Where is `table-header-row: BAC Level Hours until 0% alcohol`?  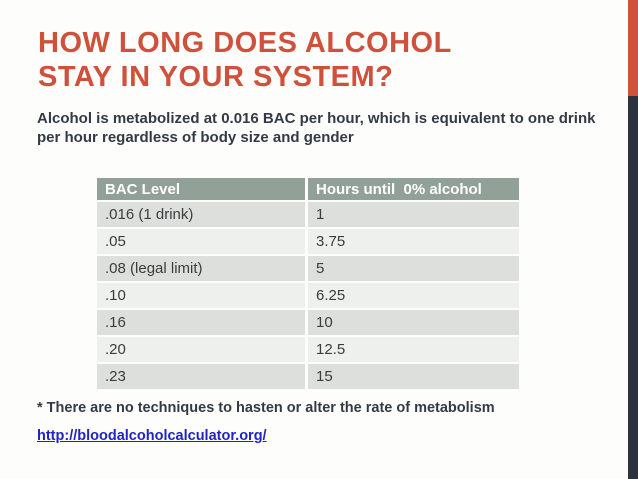
table-header-row: BAC Level Hours until 0% alcohol is located at coordinates (308, 189).